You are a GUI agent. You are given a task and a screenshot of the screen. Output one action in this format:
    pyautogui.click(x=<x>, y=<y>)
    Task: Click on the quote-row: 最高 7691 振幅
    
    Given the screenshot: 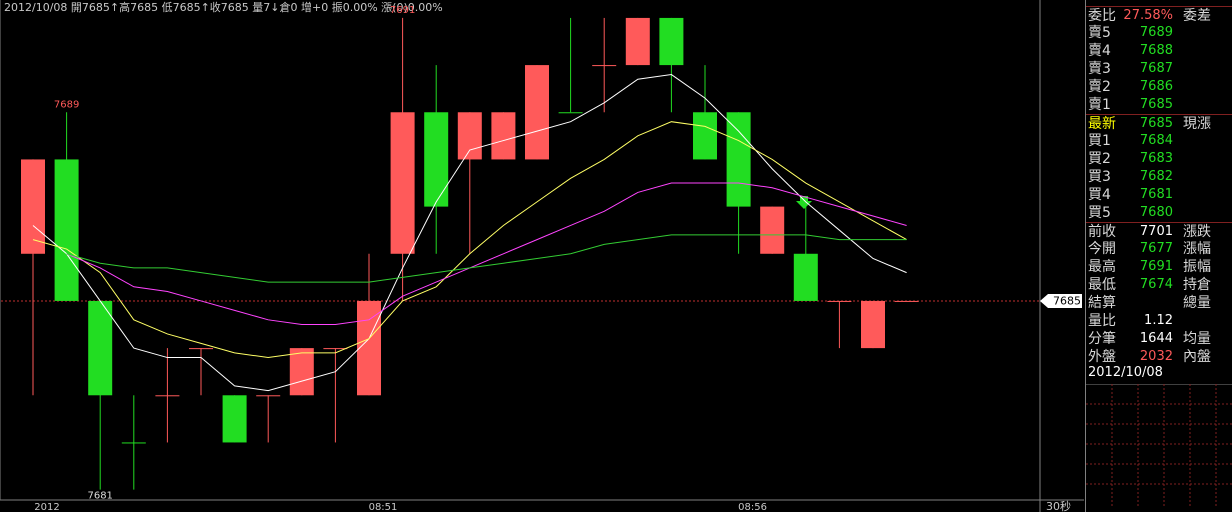 What is the action you would take?
    pyautogui.click(x=1159, y=267)
    